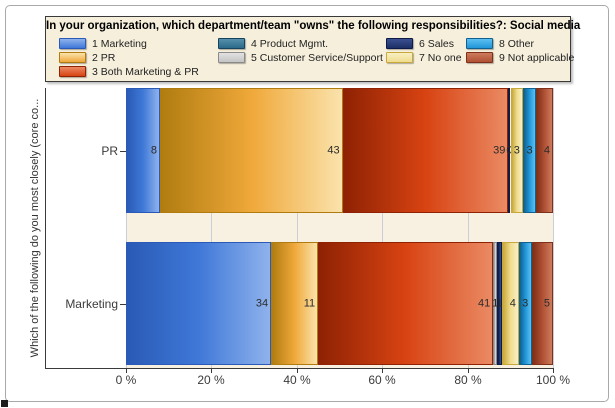 This screenshot has width=615, height=408. Describe the element at coordinates (437, 43) in the screenshot. I see `legend-item-label: 6 Sales` at that location.